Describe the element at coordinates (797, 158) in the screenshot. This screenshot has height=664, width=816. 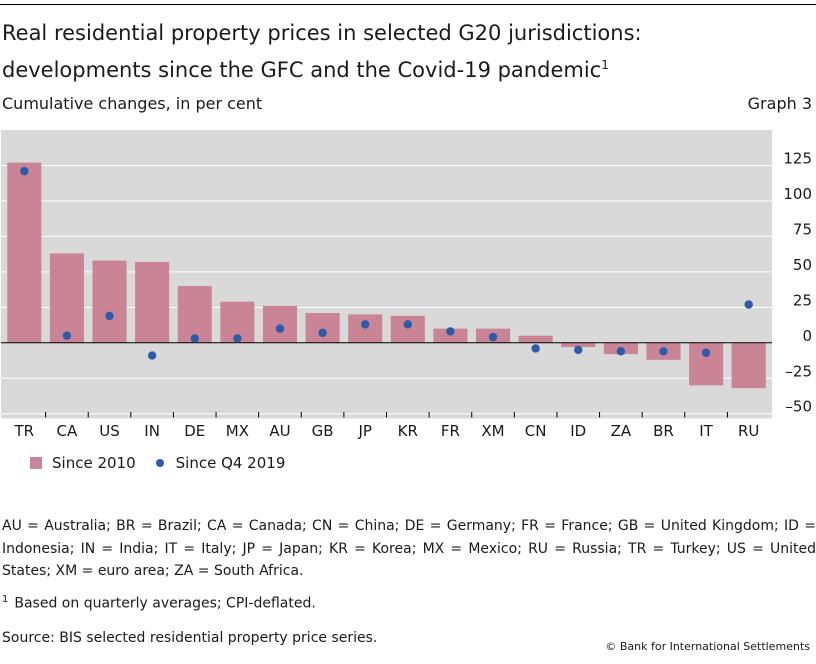
I see `y-tick-label: 125` at that location.